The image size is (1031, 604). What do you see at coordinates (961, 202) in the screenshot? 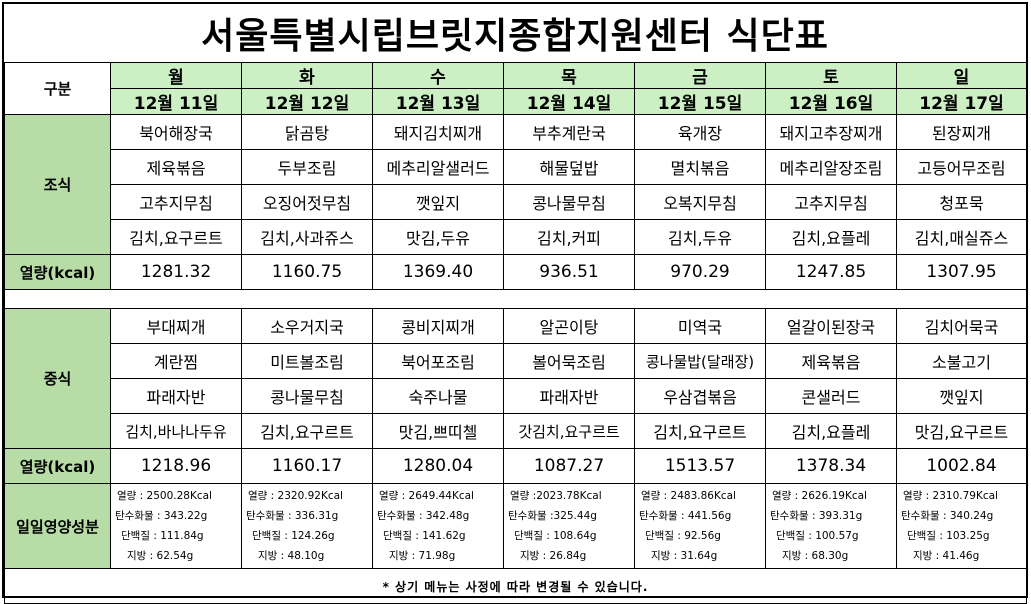
I see `menu-item: 청포묵` at bounding box center [961, 202].